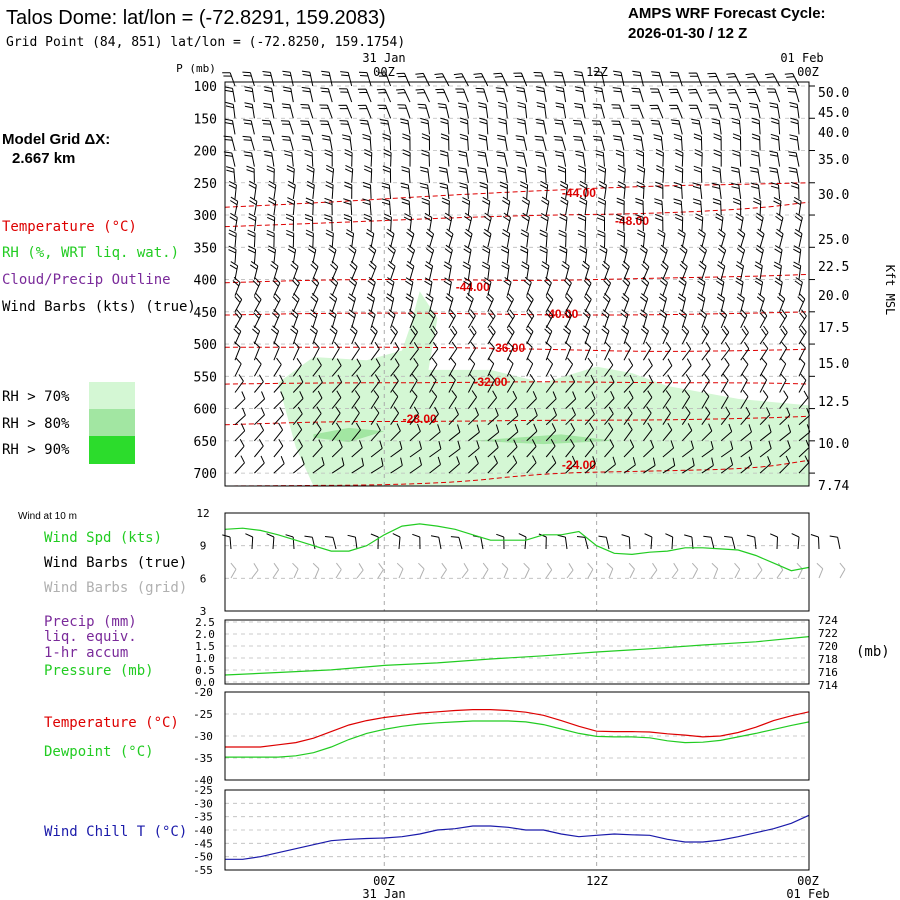 The image size is (900, 900). I want to click on bottom-time-label-end: 00Z, so click(808, 881).